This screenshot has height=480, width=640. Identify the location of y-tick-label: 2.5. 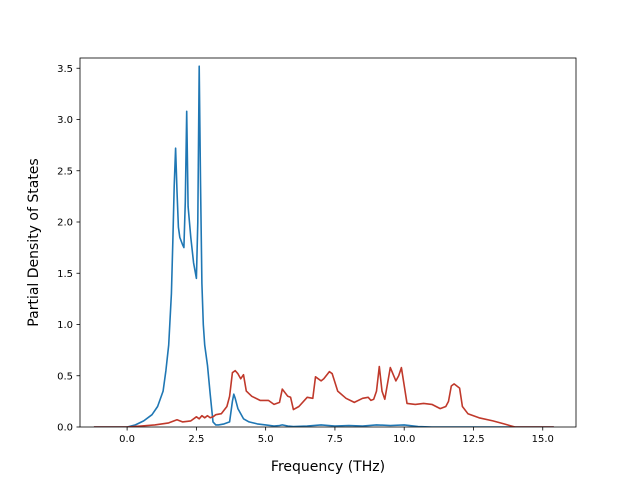
(65, 171).